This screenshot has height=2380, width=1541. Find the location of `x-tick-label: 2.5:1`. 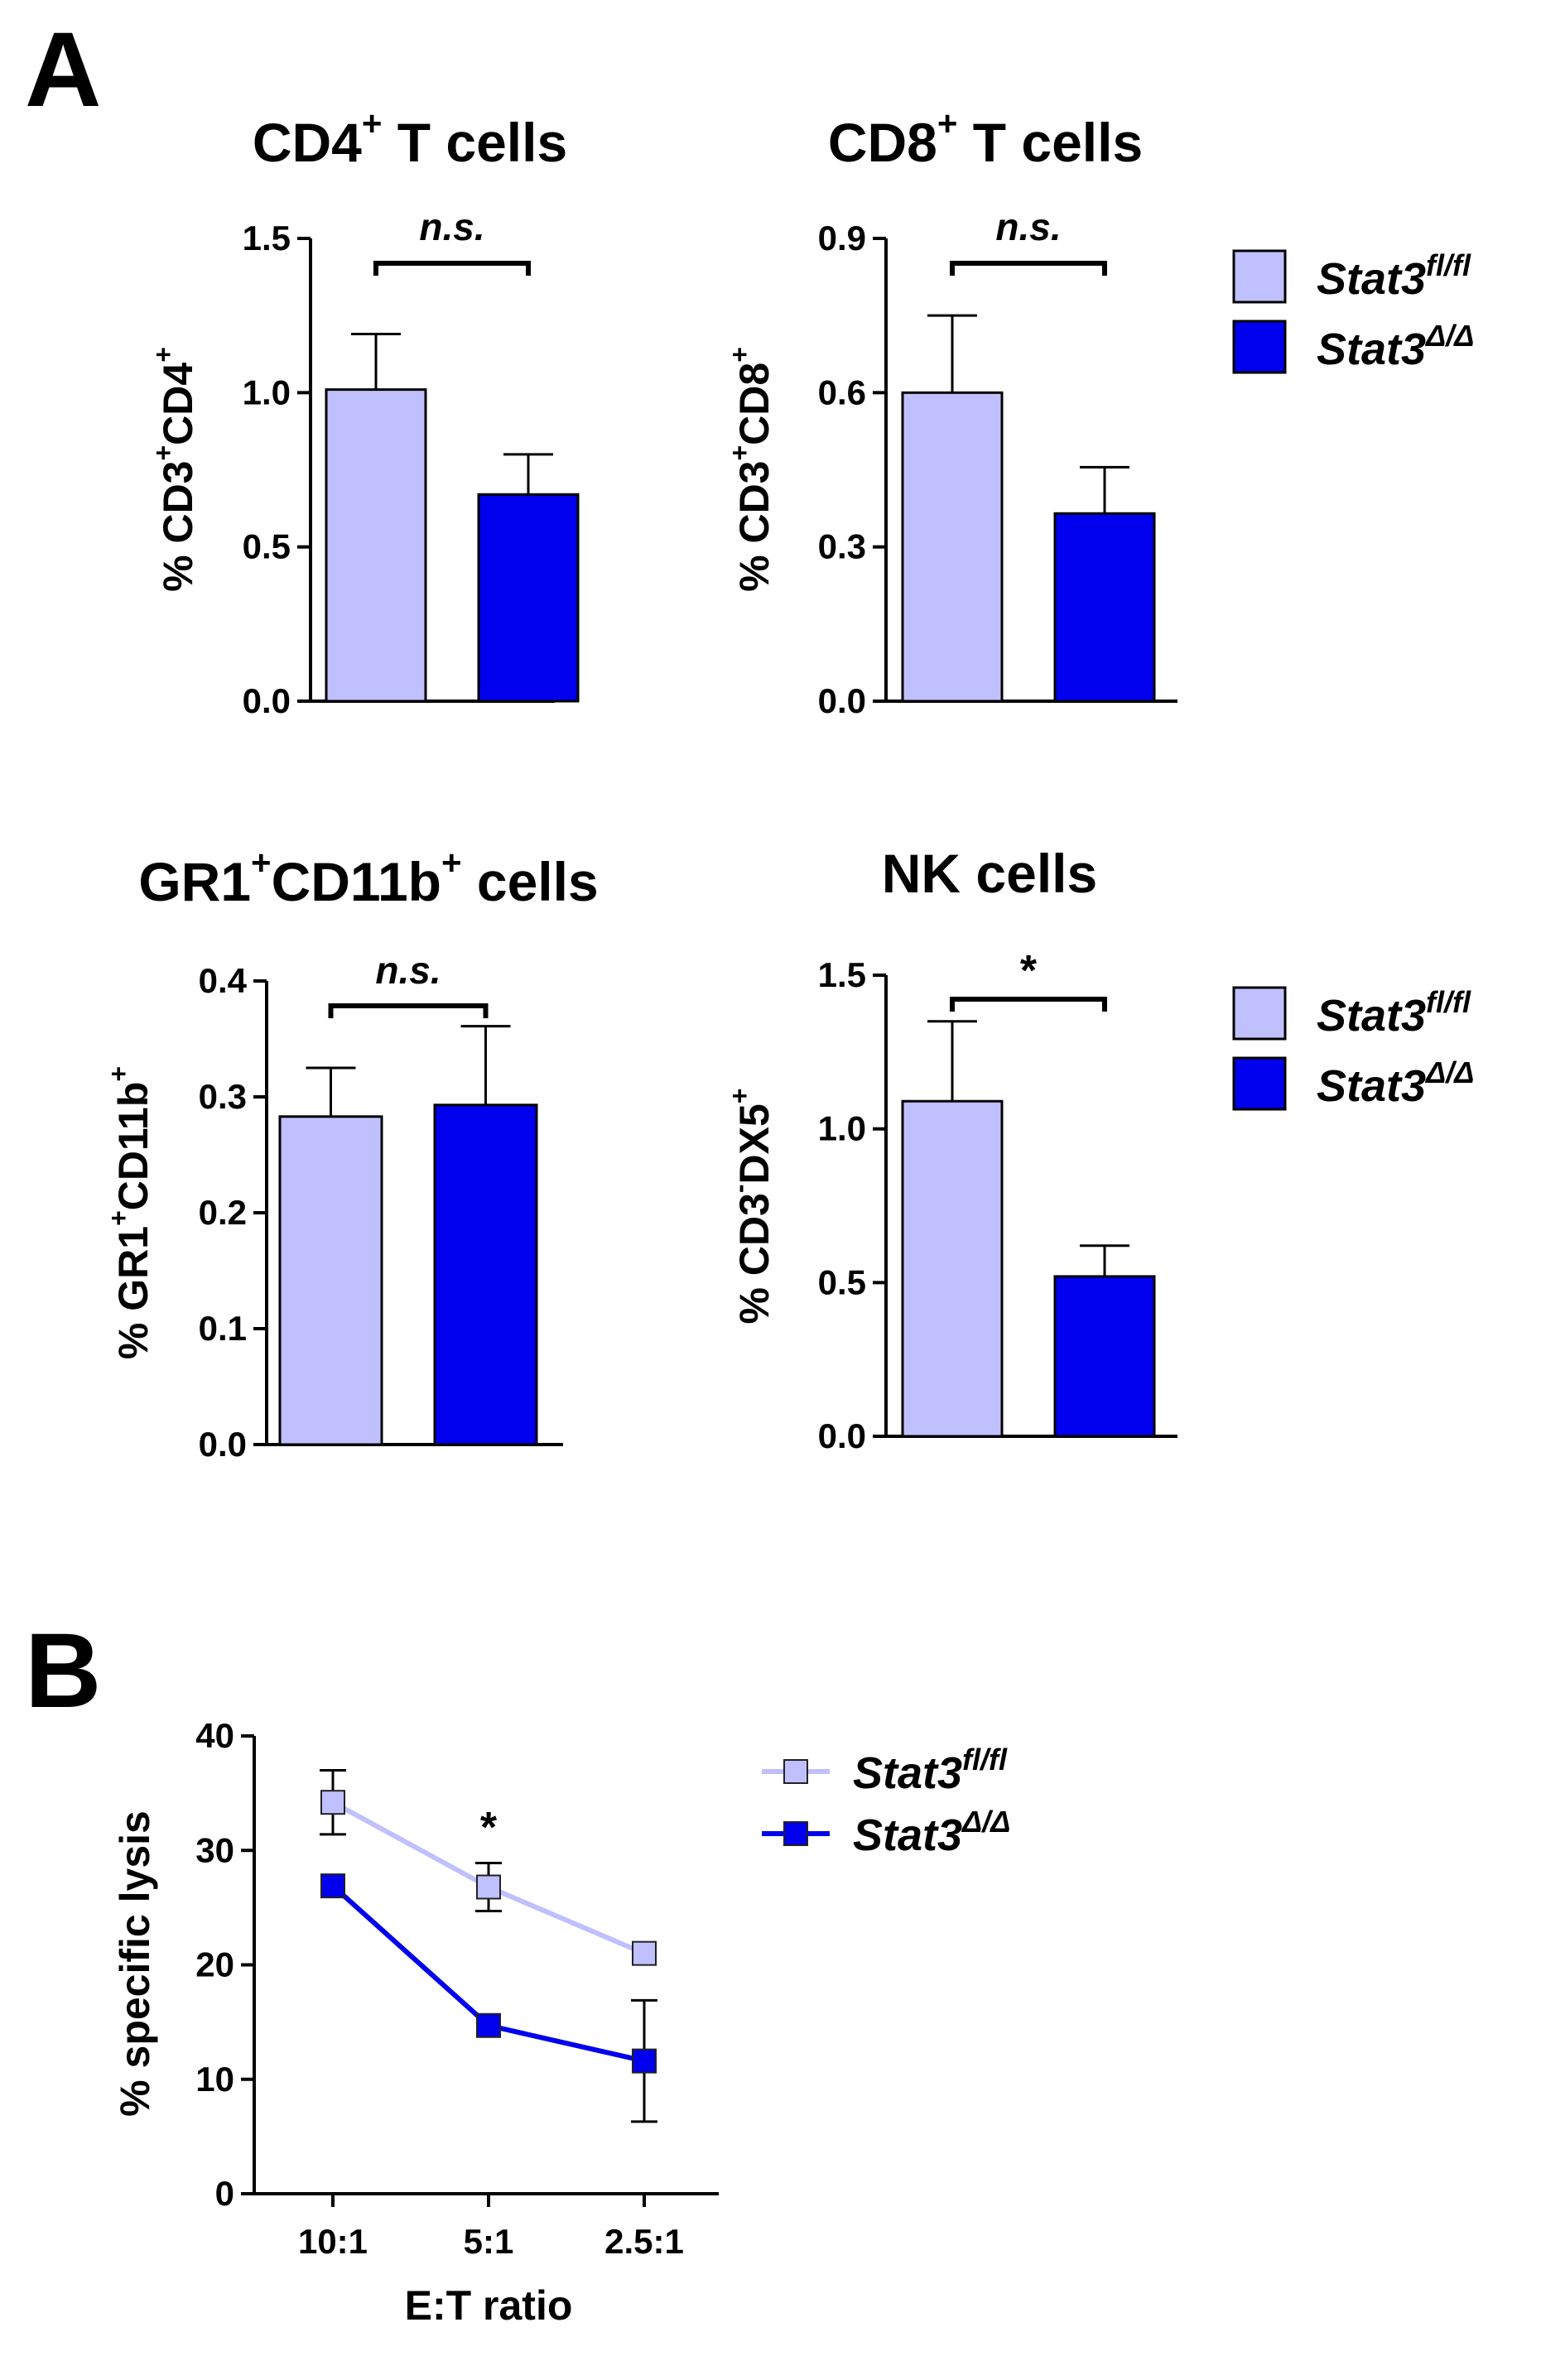

x-tick-label: 2.5:1 is located at coordinates (644, 2241).